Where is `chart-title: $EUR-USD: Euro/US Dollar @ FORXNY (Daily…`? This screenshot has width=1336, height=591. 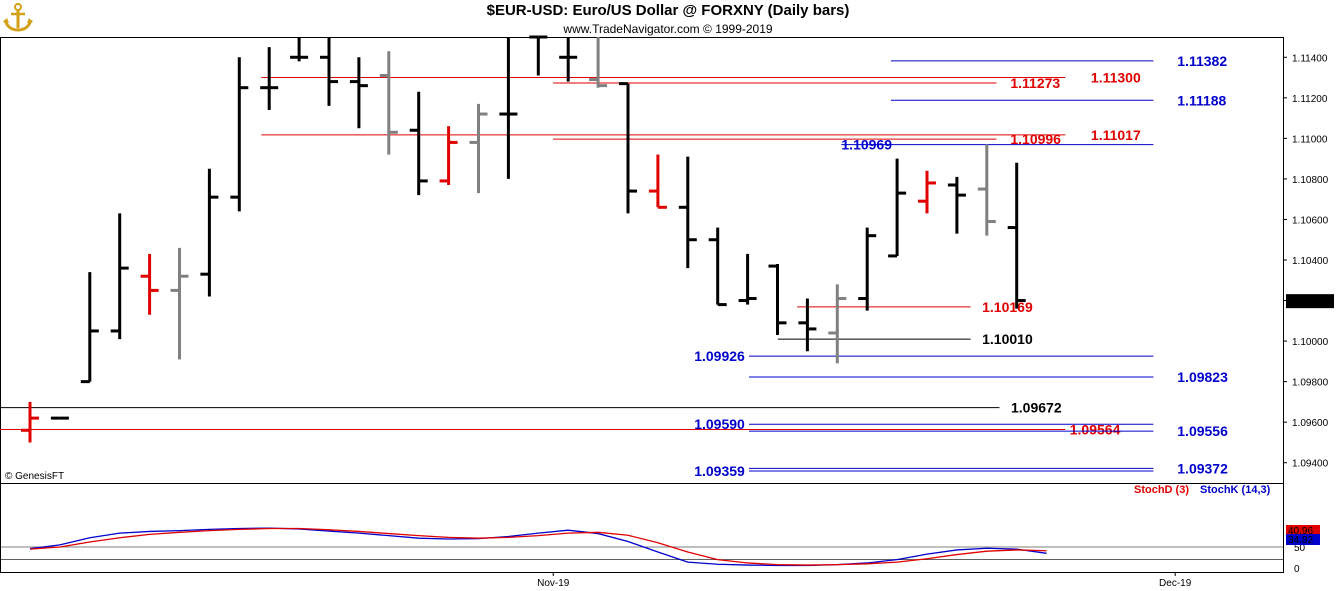
chart-title: $EUR-USD: Euro/US Dollar @ FORXNY (Daily… is located at coordinates (668, 10).